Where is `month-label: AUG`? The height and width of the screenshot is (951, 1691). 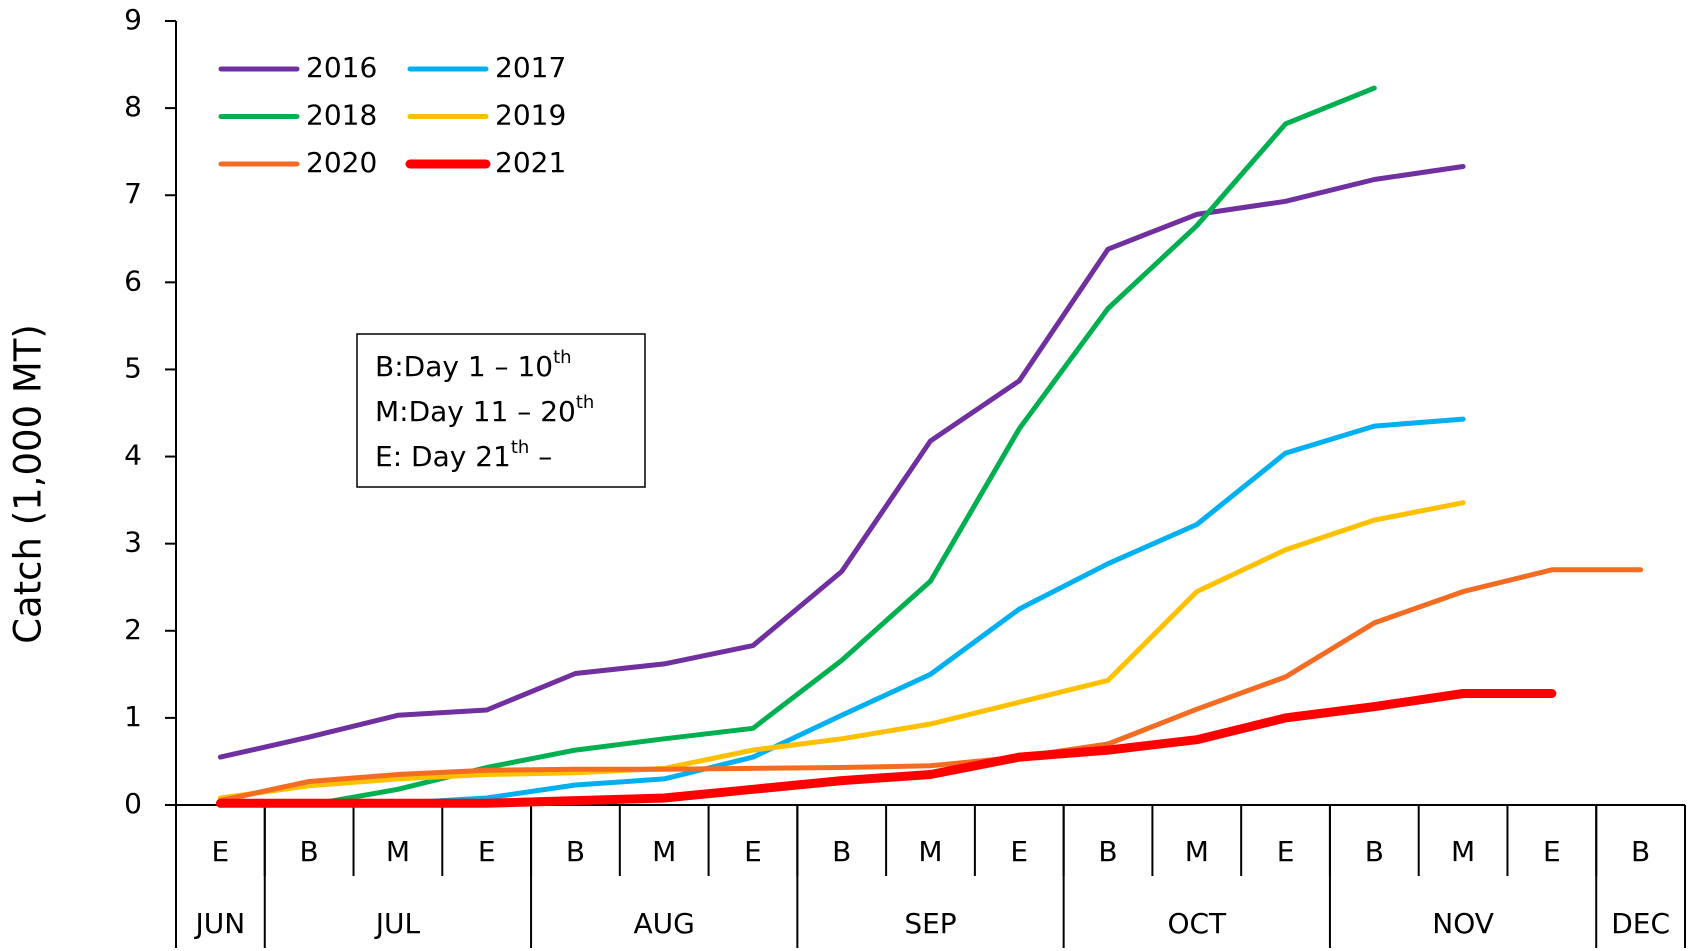 month-label: AUG is located at coordinates (664, 923).